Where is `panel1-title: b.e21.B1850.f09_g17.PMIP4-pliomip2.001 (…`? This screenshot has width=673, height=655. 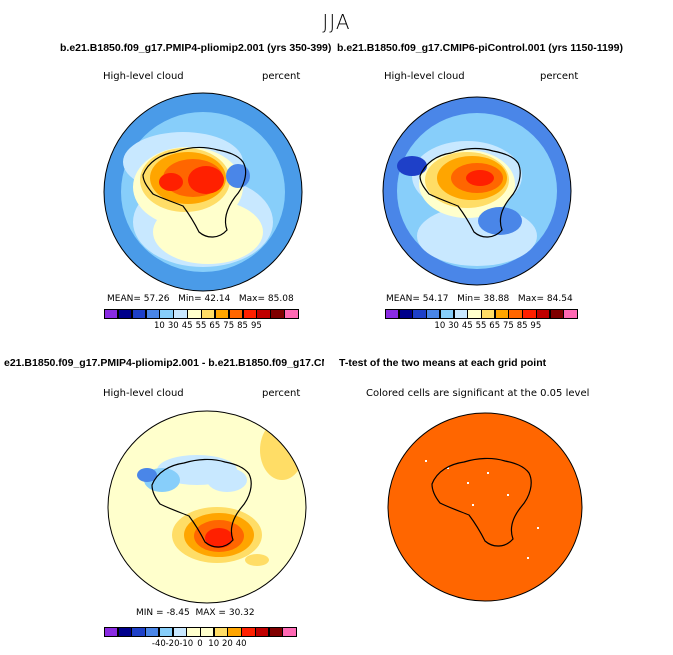 panel1-title: b.e21.B1850.f09_g17.PMIP4-pliomip2.001 (… is located at coordinates (196, 48).